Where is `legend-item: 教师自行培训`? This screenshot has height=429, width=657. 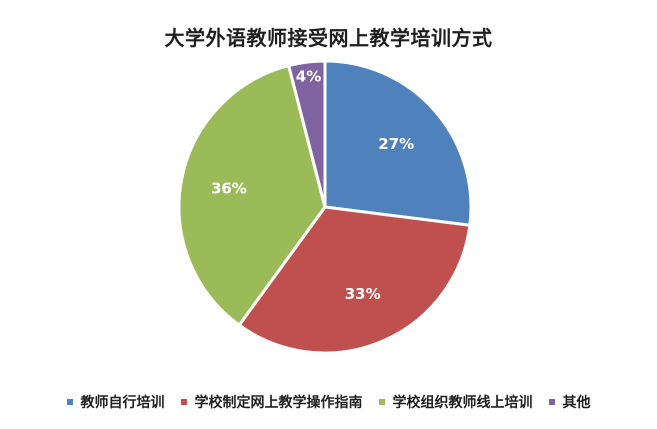
legend-item: 教师自行培训 is located at coordinates (115, 402).